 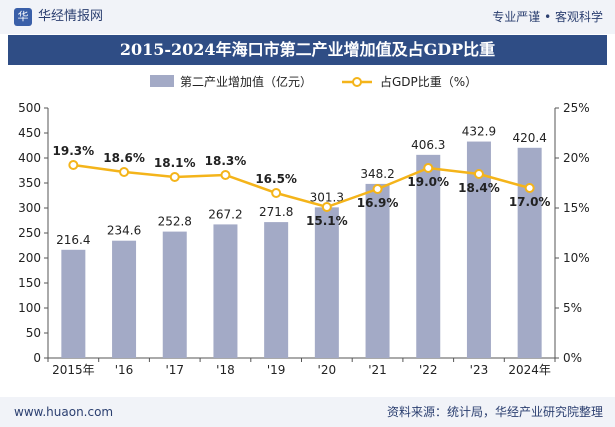 I want to click on y-left-tick-label: 450, so click(x=29, y=133).